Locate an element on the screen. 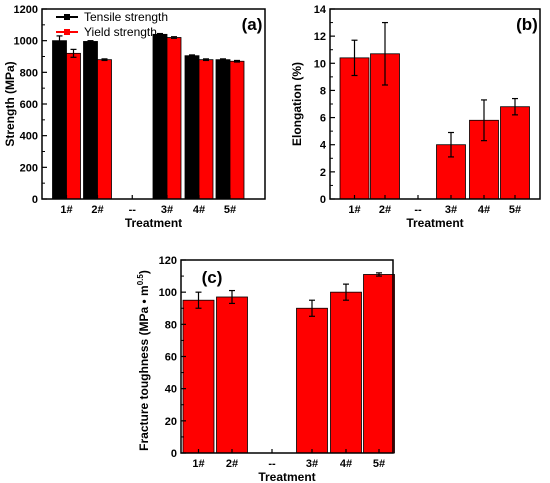 Image resolution: width=550 pixels, height=483 pixels. y-axis-title-superscript: 0.5 is located at coordinates (140, 280).